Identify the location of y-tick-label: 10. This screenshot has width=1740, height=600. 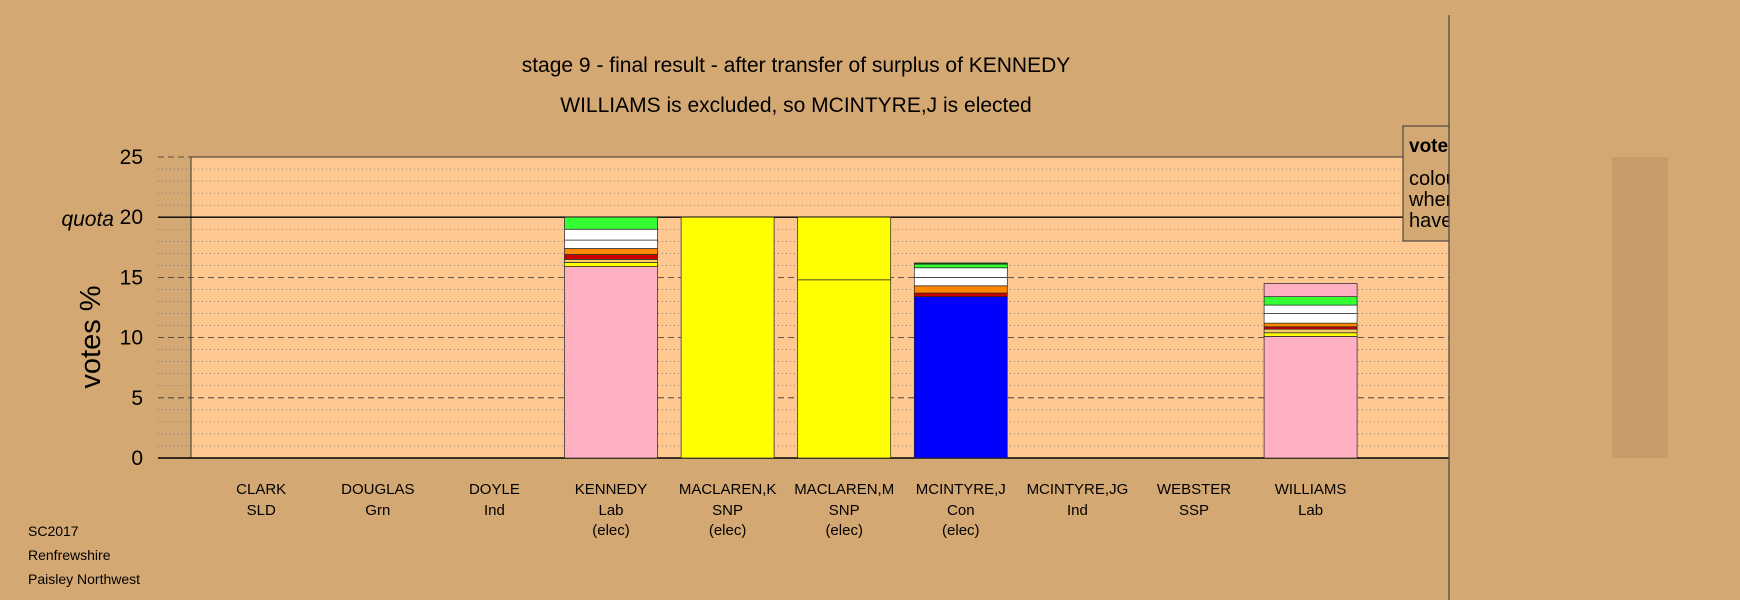
(131, 338).